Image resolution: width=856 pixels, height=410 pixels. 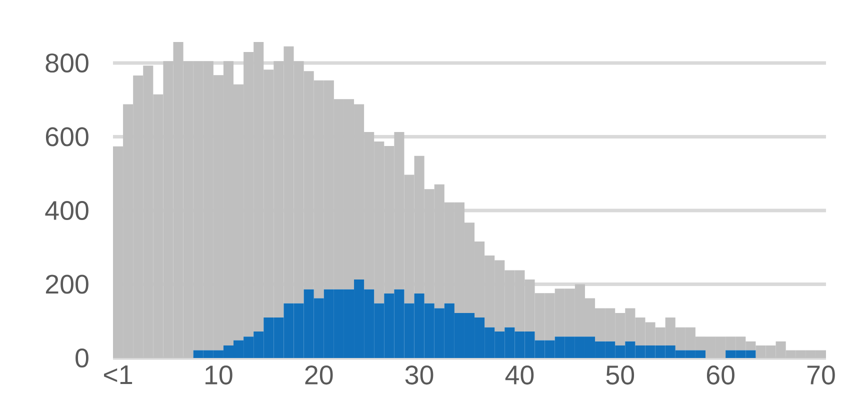 What do you see at coordinates (66, 210) in the screenshot?
I see `y-tick-label: 400` at bounding box center [66, 210].